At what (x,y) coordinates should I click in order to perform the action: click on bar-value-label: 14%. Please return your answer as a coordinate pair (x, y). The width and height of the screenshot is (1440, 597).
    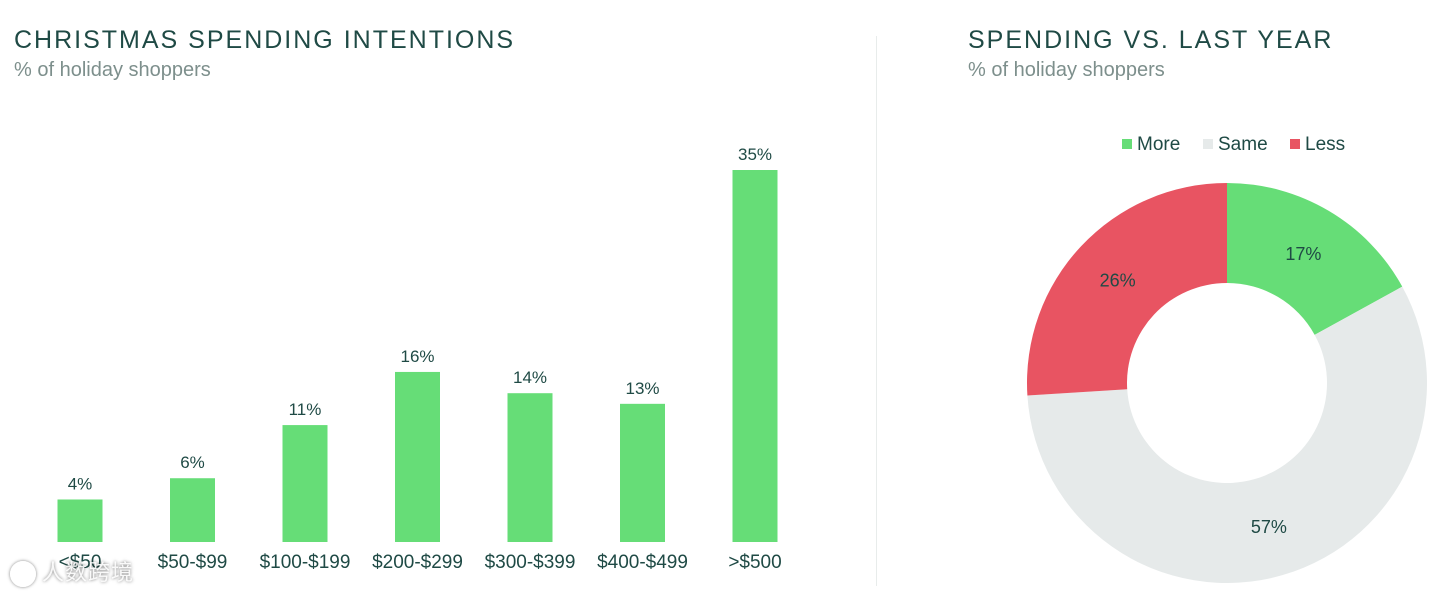
    Looking at the image, I should click on (530, 377).